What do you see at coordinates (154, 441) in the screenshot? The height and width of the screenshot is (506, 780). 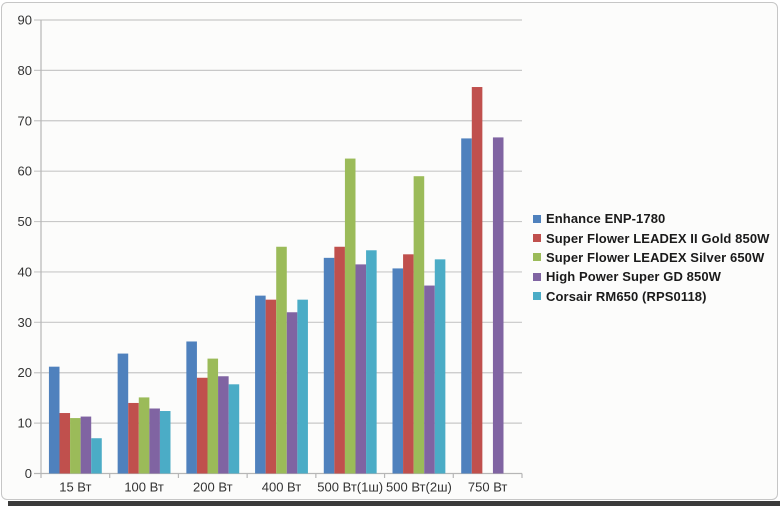 I see `bar-series4-cat2` at bounding box center [154, 441].